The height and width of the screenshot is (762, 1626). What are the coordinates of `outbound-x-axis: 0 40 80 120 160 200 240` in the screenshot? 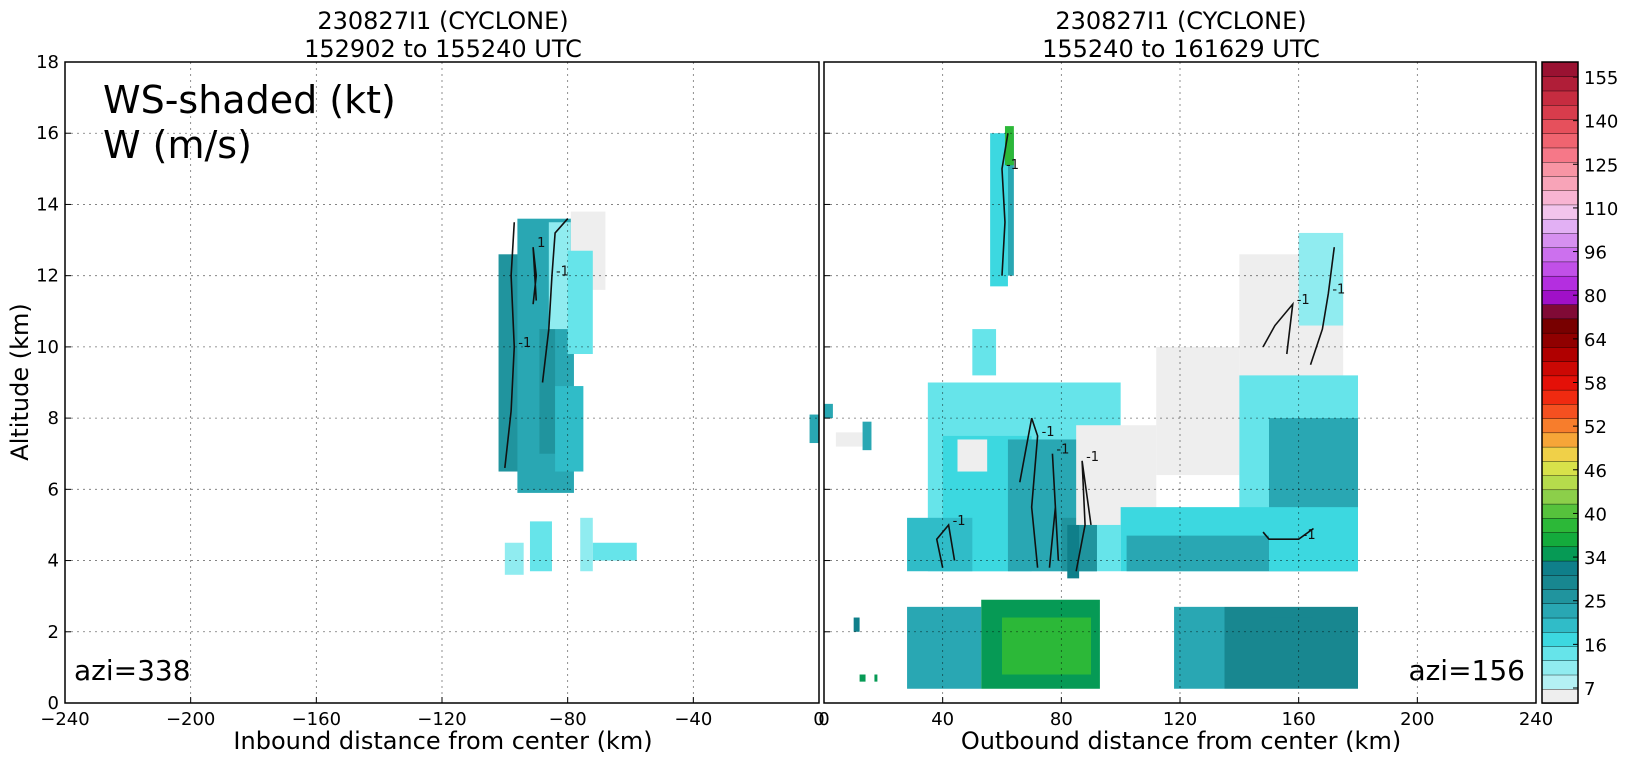 It's located at (1185, 713).